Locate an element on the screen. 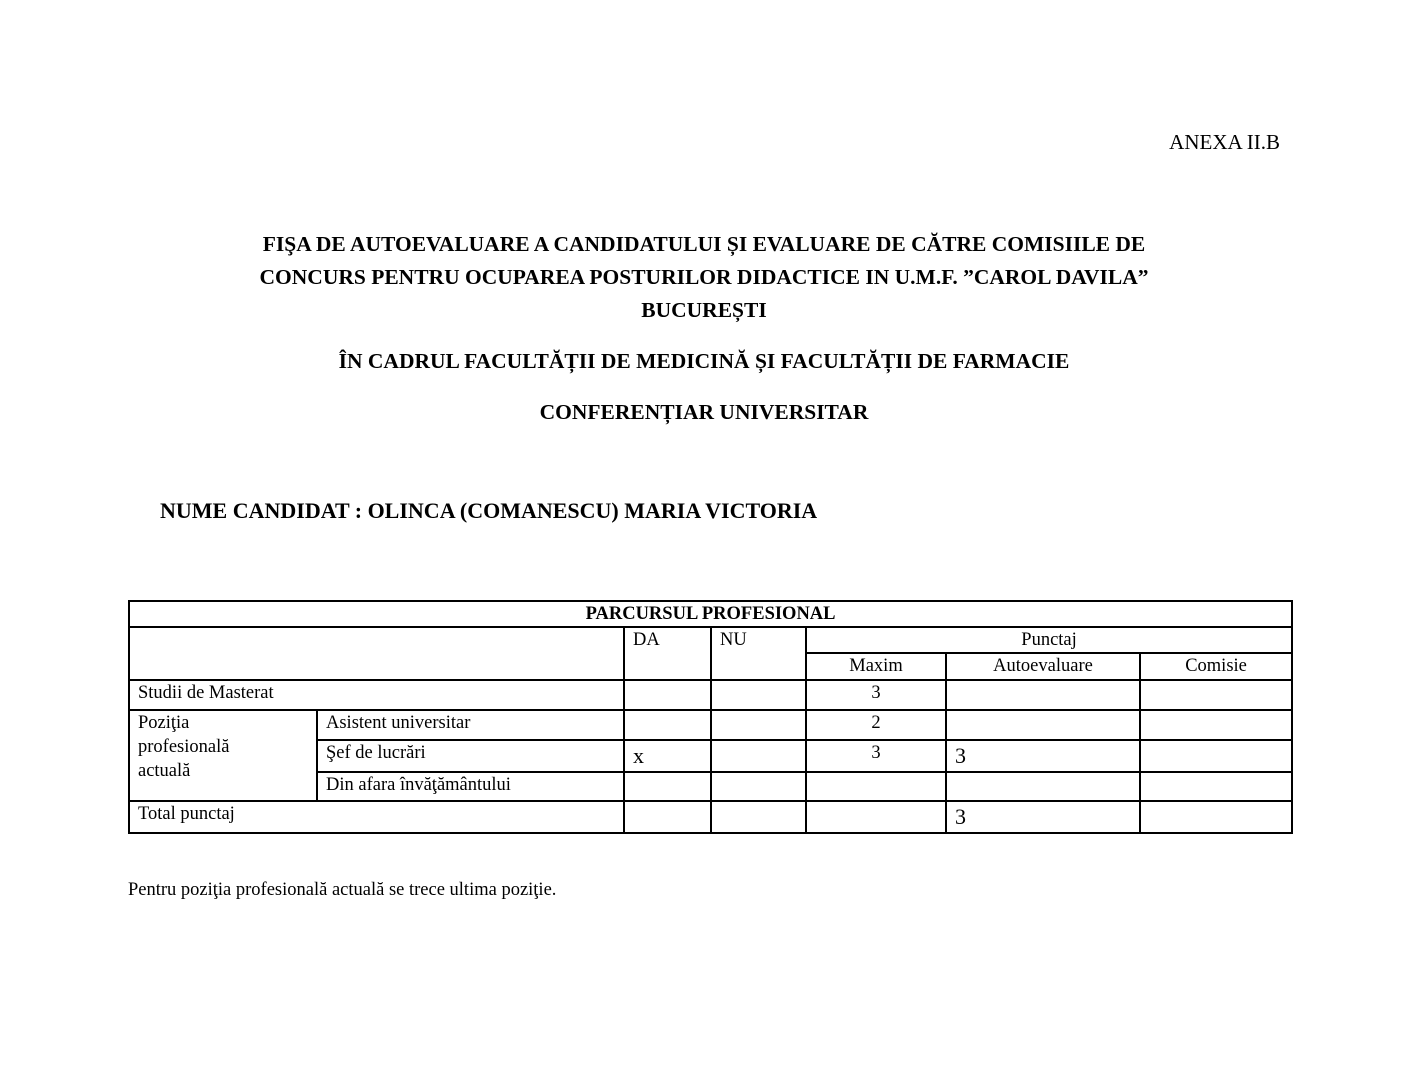 The height and width of the screenshot is (1088, 1408). table-row: Din afara învăţământului is located at coordinates (711, 786).